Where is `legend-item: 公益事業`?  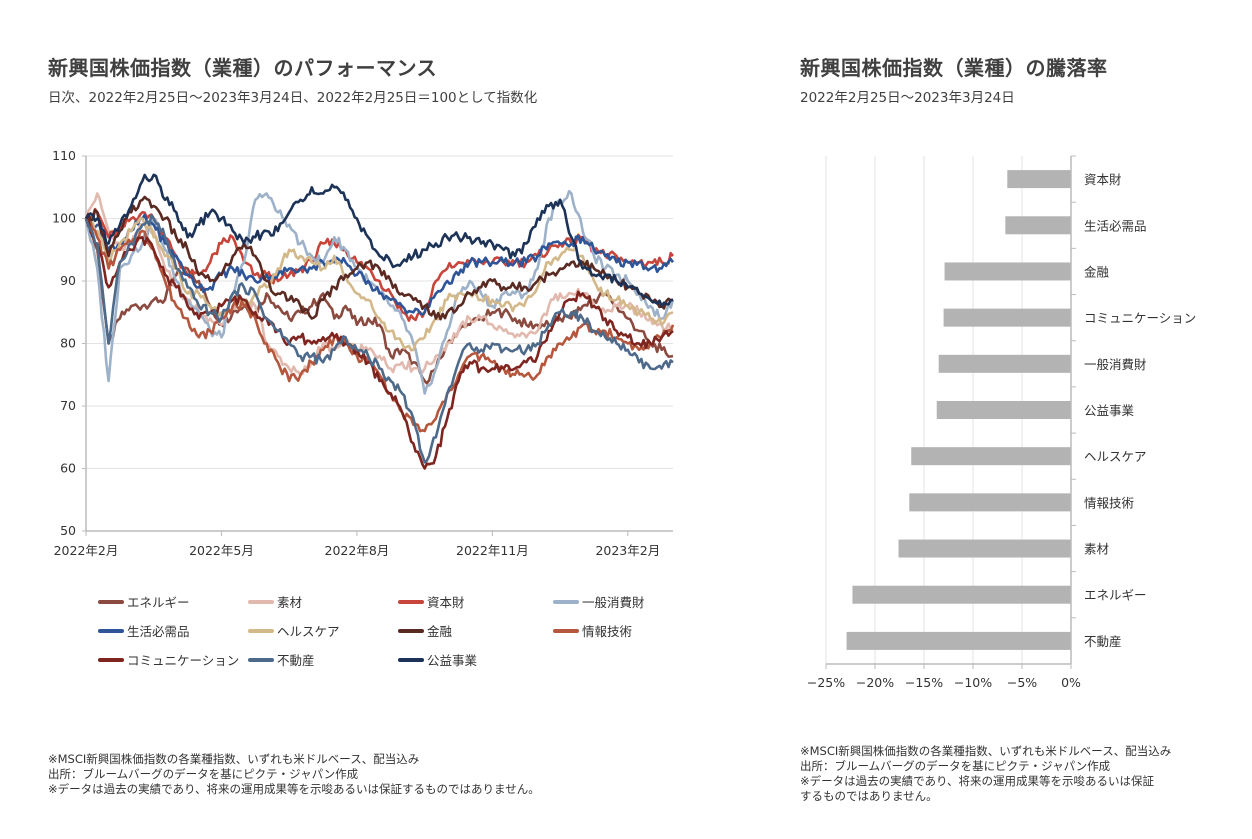 legend-item: 公益事業 is located at coordinates (437, 659).